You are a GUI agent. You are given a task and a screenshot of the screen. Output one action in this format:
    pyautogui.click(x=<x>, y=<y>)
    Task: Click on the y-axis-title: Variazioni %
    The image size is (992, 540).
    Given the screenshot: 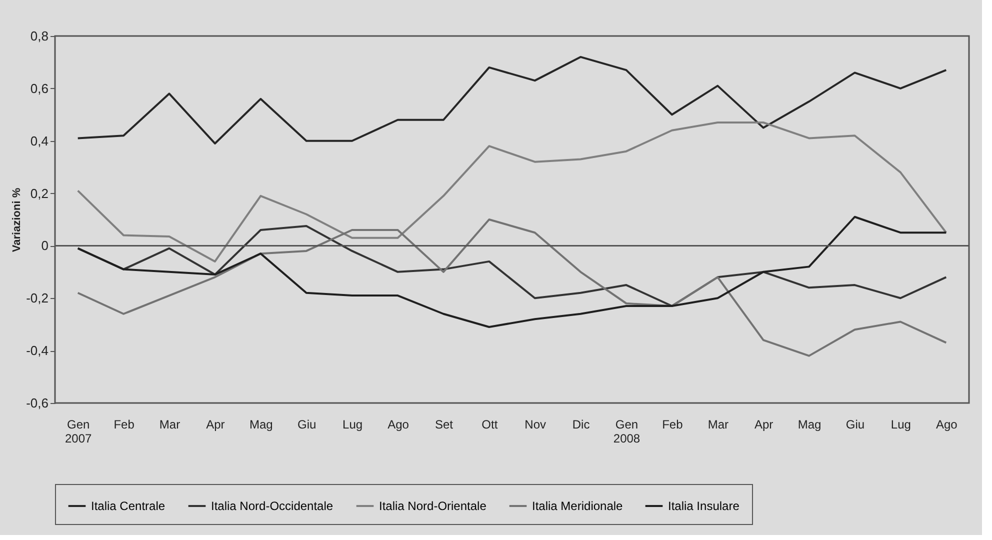 What is the action you would take?
    pyautogui.click(x=17, y=220)
    